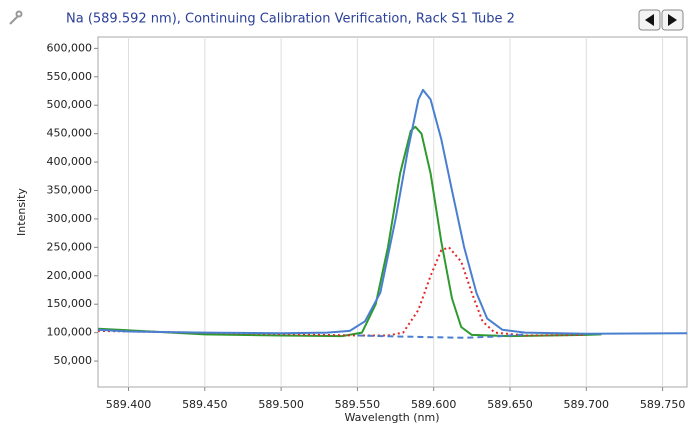 Image resolution: width=688 pixels, height=429 pixels. I want to click on x-tick-label: 589.600, so click(434, 404).